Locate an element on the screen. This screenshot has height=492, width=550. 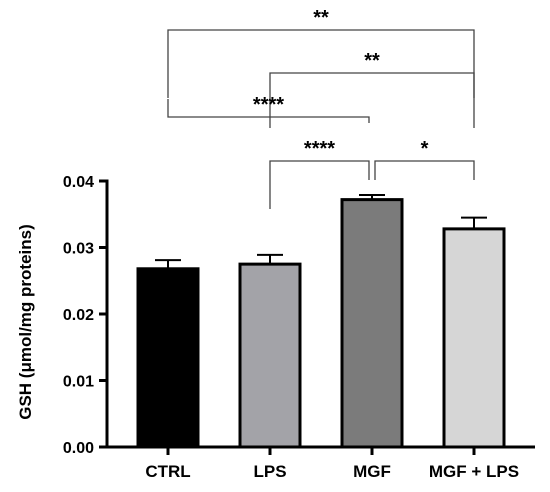
x-tick-label: MGF + LPS is located at coordinates (474, 471).